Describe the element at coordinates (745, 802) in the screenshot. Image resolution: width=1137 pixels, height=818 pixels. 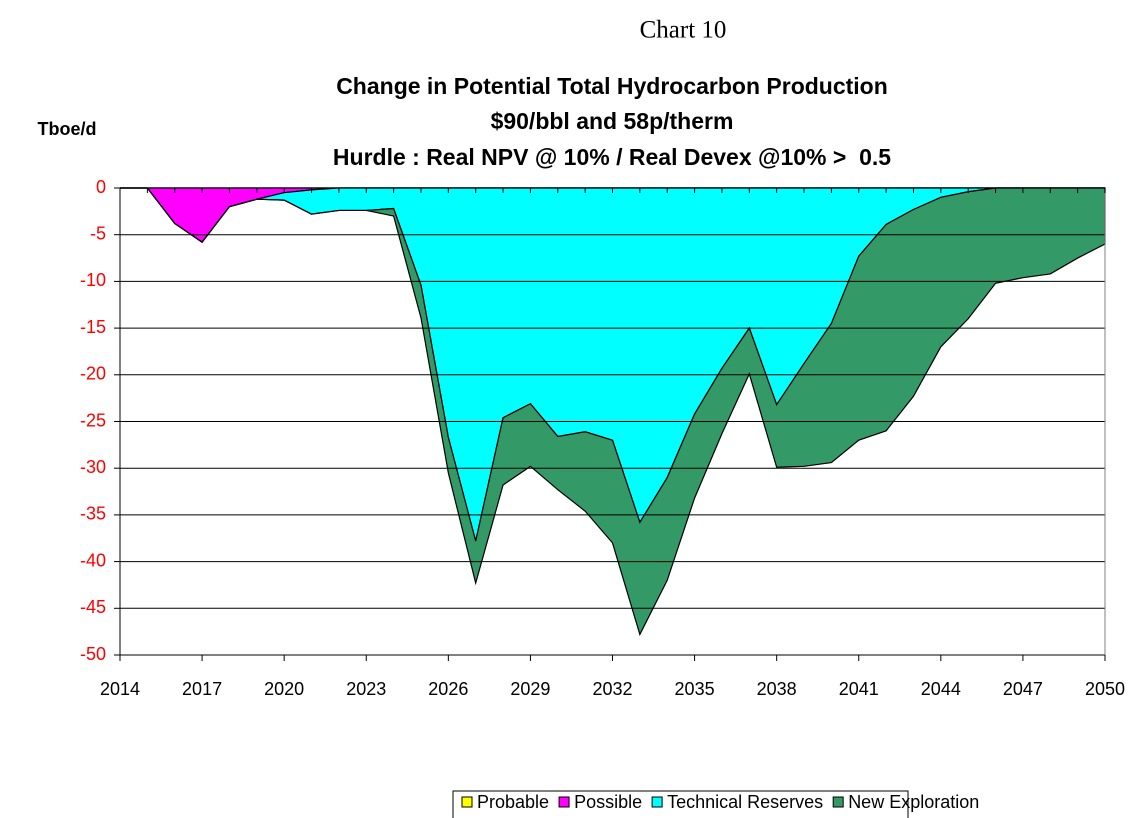
I see `legend-label: Technical Reserves` at that location.